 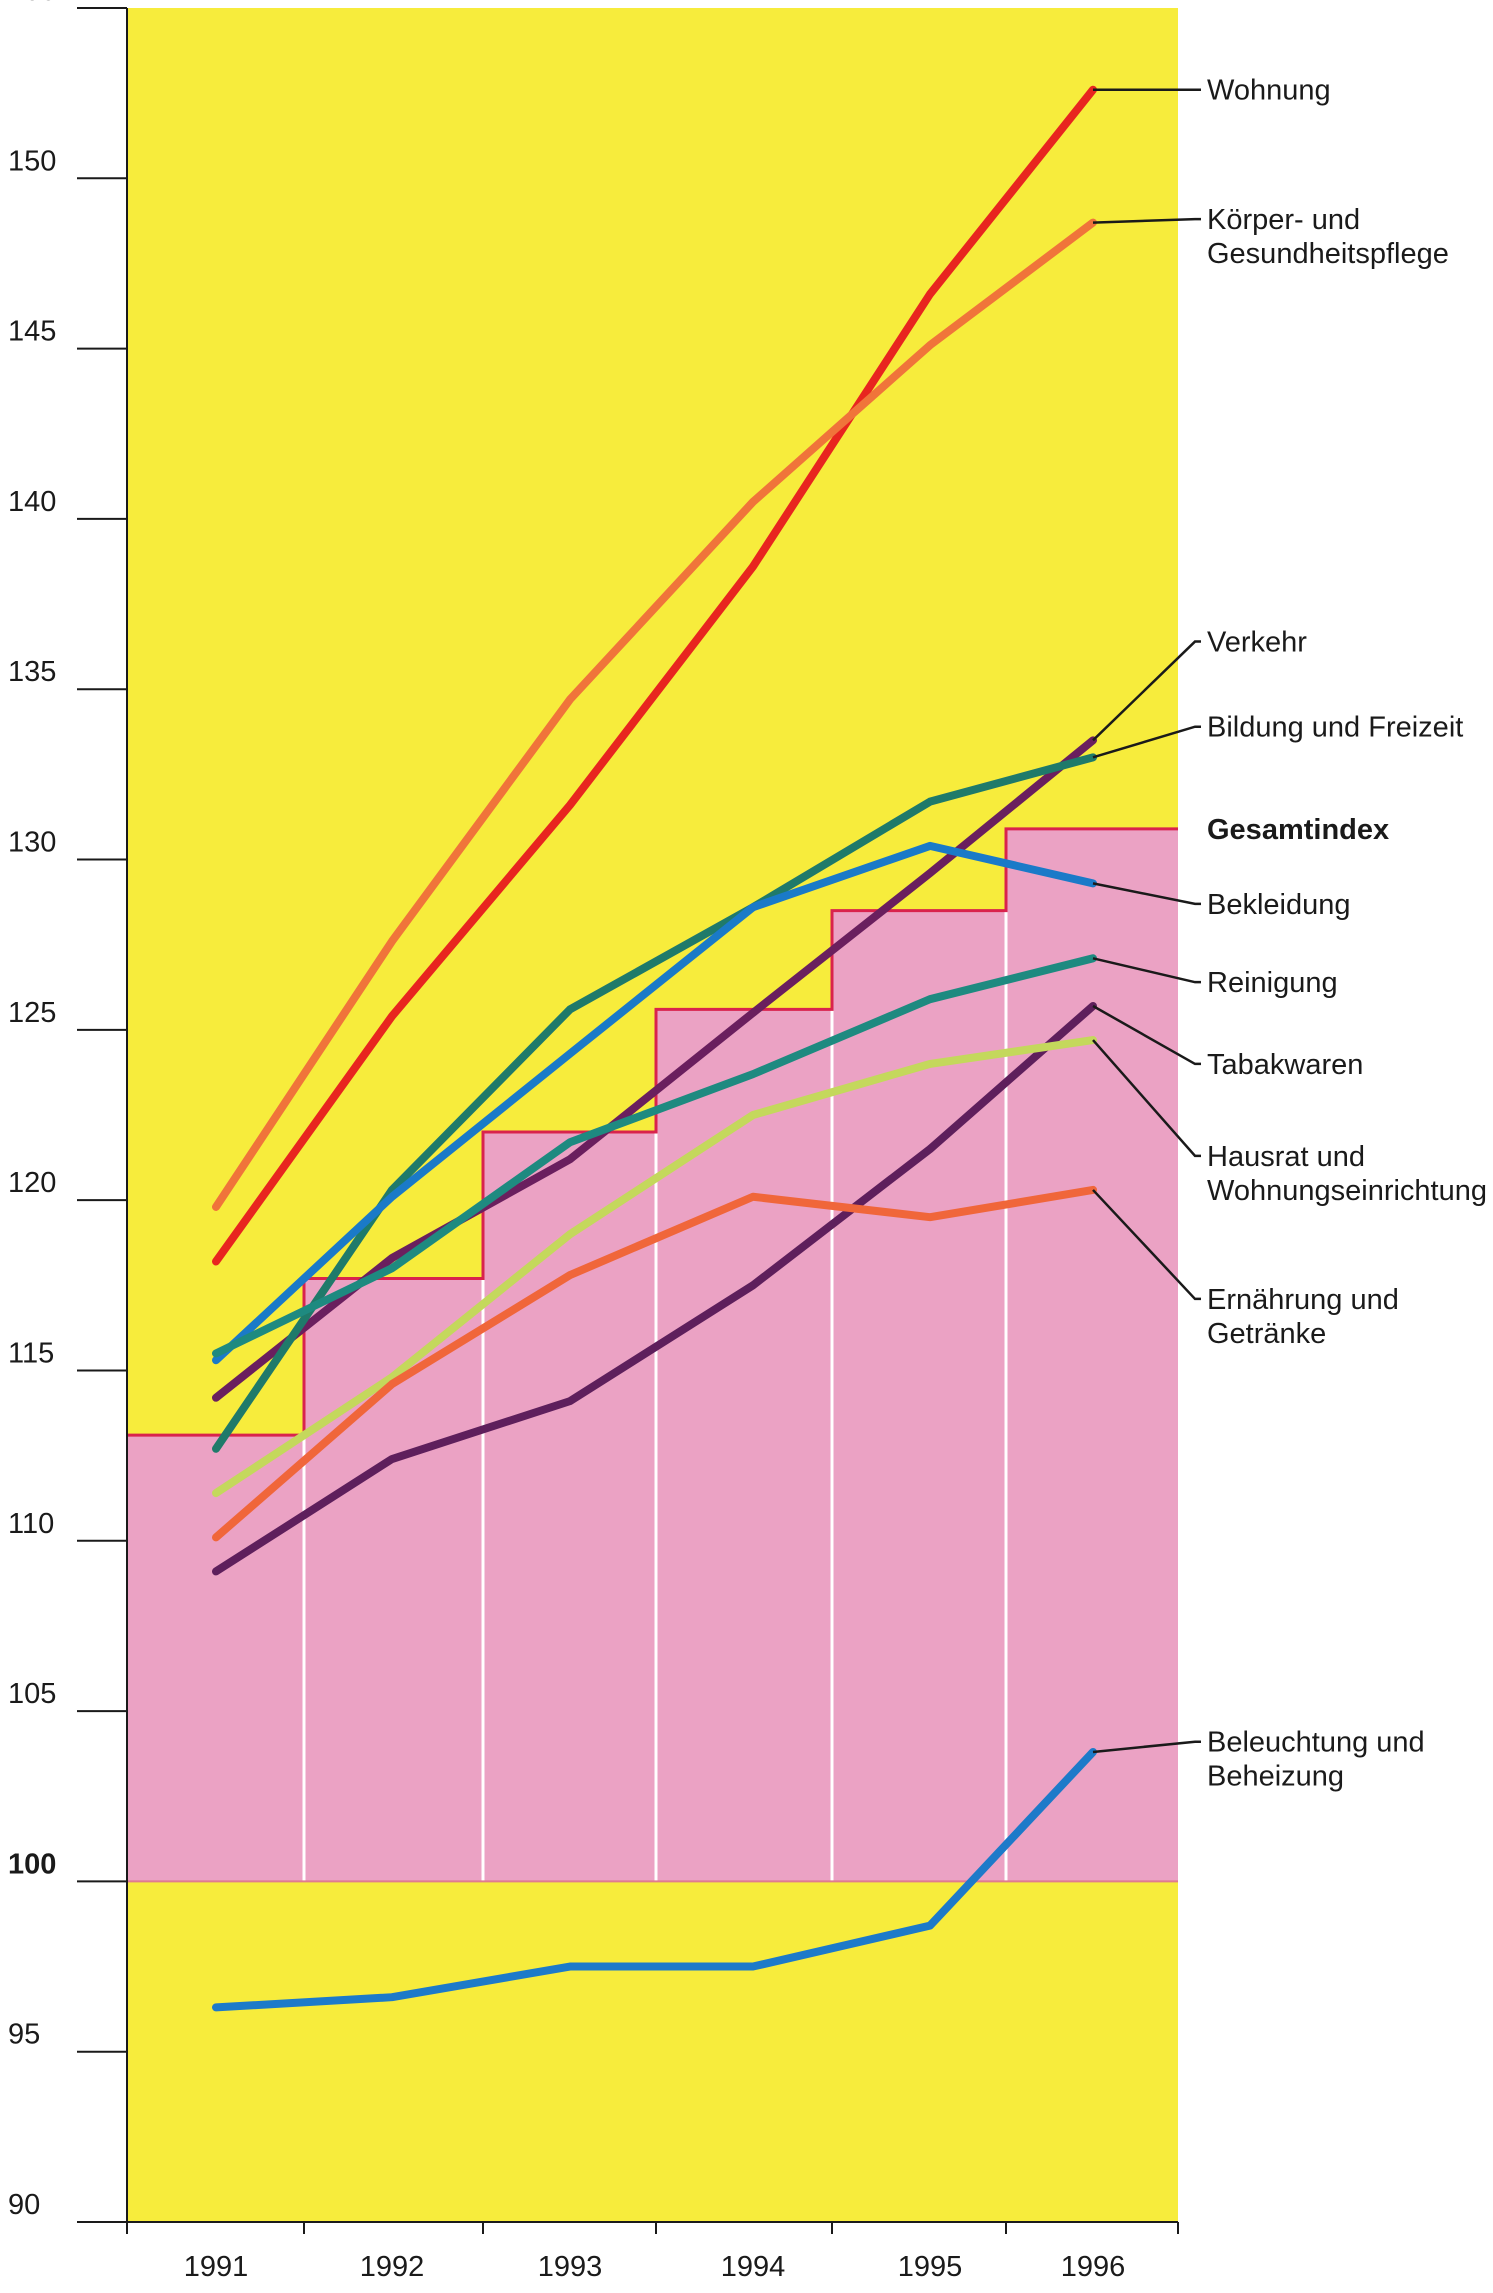 I want to click on x-tick-label: 1995, so click(x=930, y=2267).